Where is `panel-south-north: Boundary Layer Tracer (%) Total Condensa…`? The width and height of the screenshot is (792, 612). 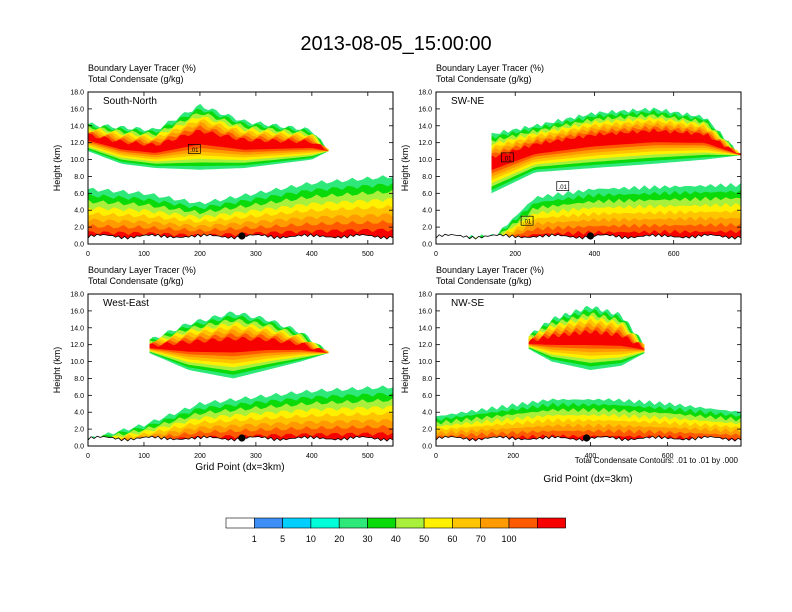
panel-south-north: Boundary Layer Tracer (%) Total Condensa… is located at coordinates (223, 160).